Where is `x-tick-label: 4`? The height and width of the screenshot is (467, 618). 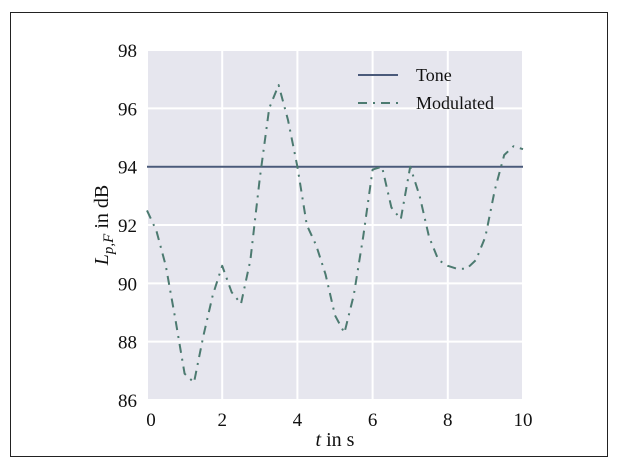
x-tick-label: 4 is located at coordinates (298, 420).